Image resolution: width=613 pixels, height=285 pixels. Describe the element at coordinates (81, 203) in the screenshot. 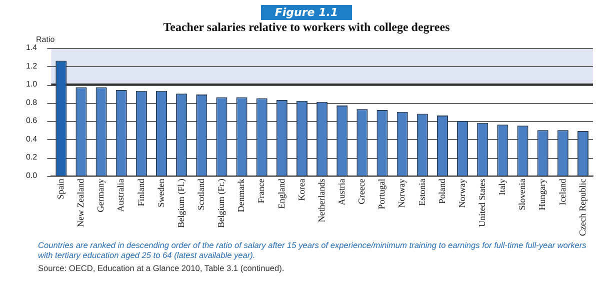

I see `x-tick-label: New Zealand` at that location.